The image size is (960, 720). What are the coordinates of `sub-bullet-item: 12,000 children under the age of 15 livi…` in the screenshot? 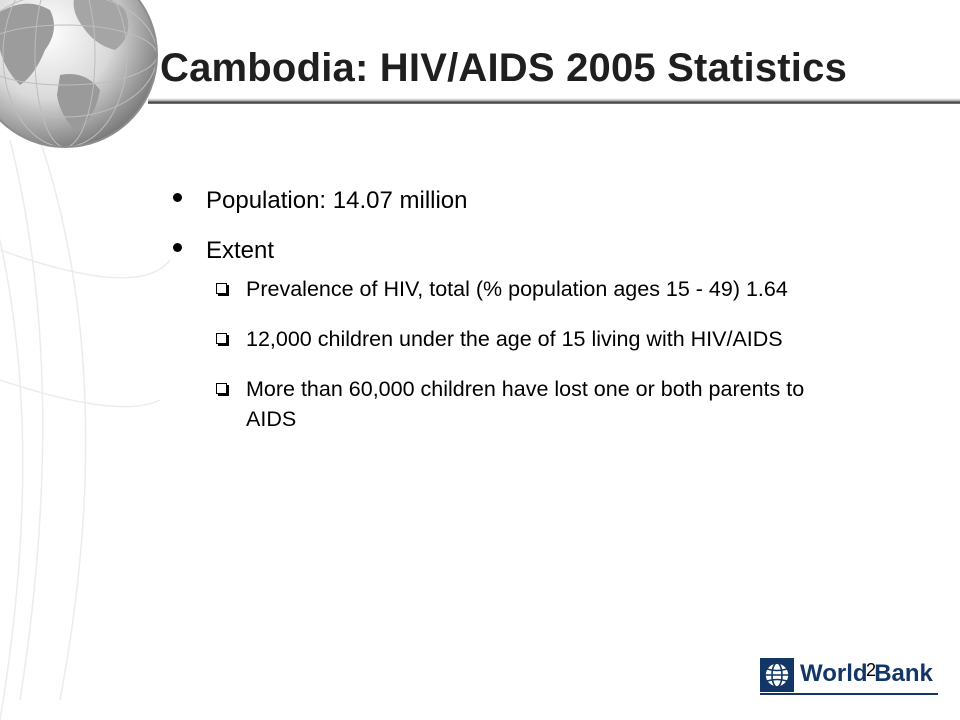 It's located at (524, 339).